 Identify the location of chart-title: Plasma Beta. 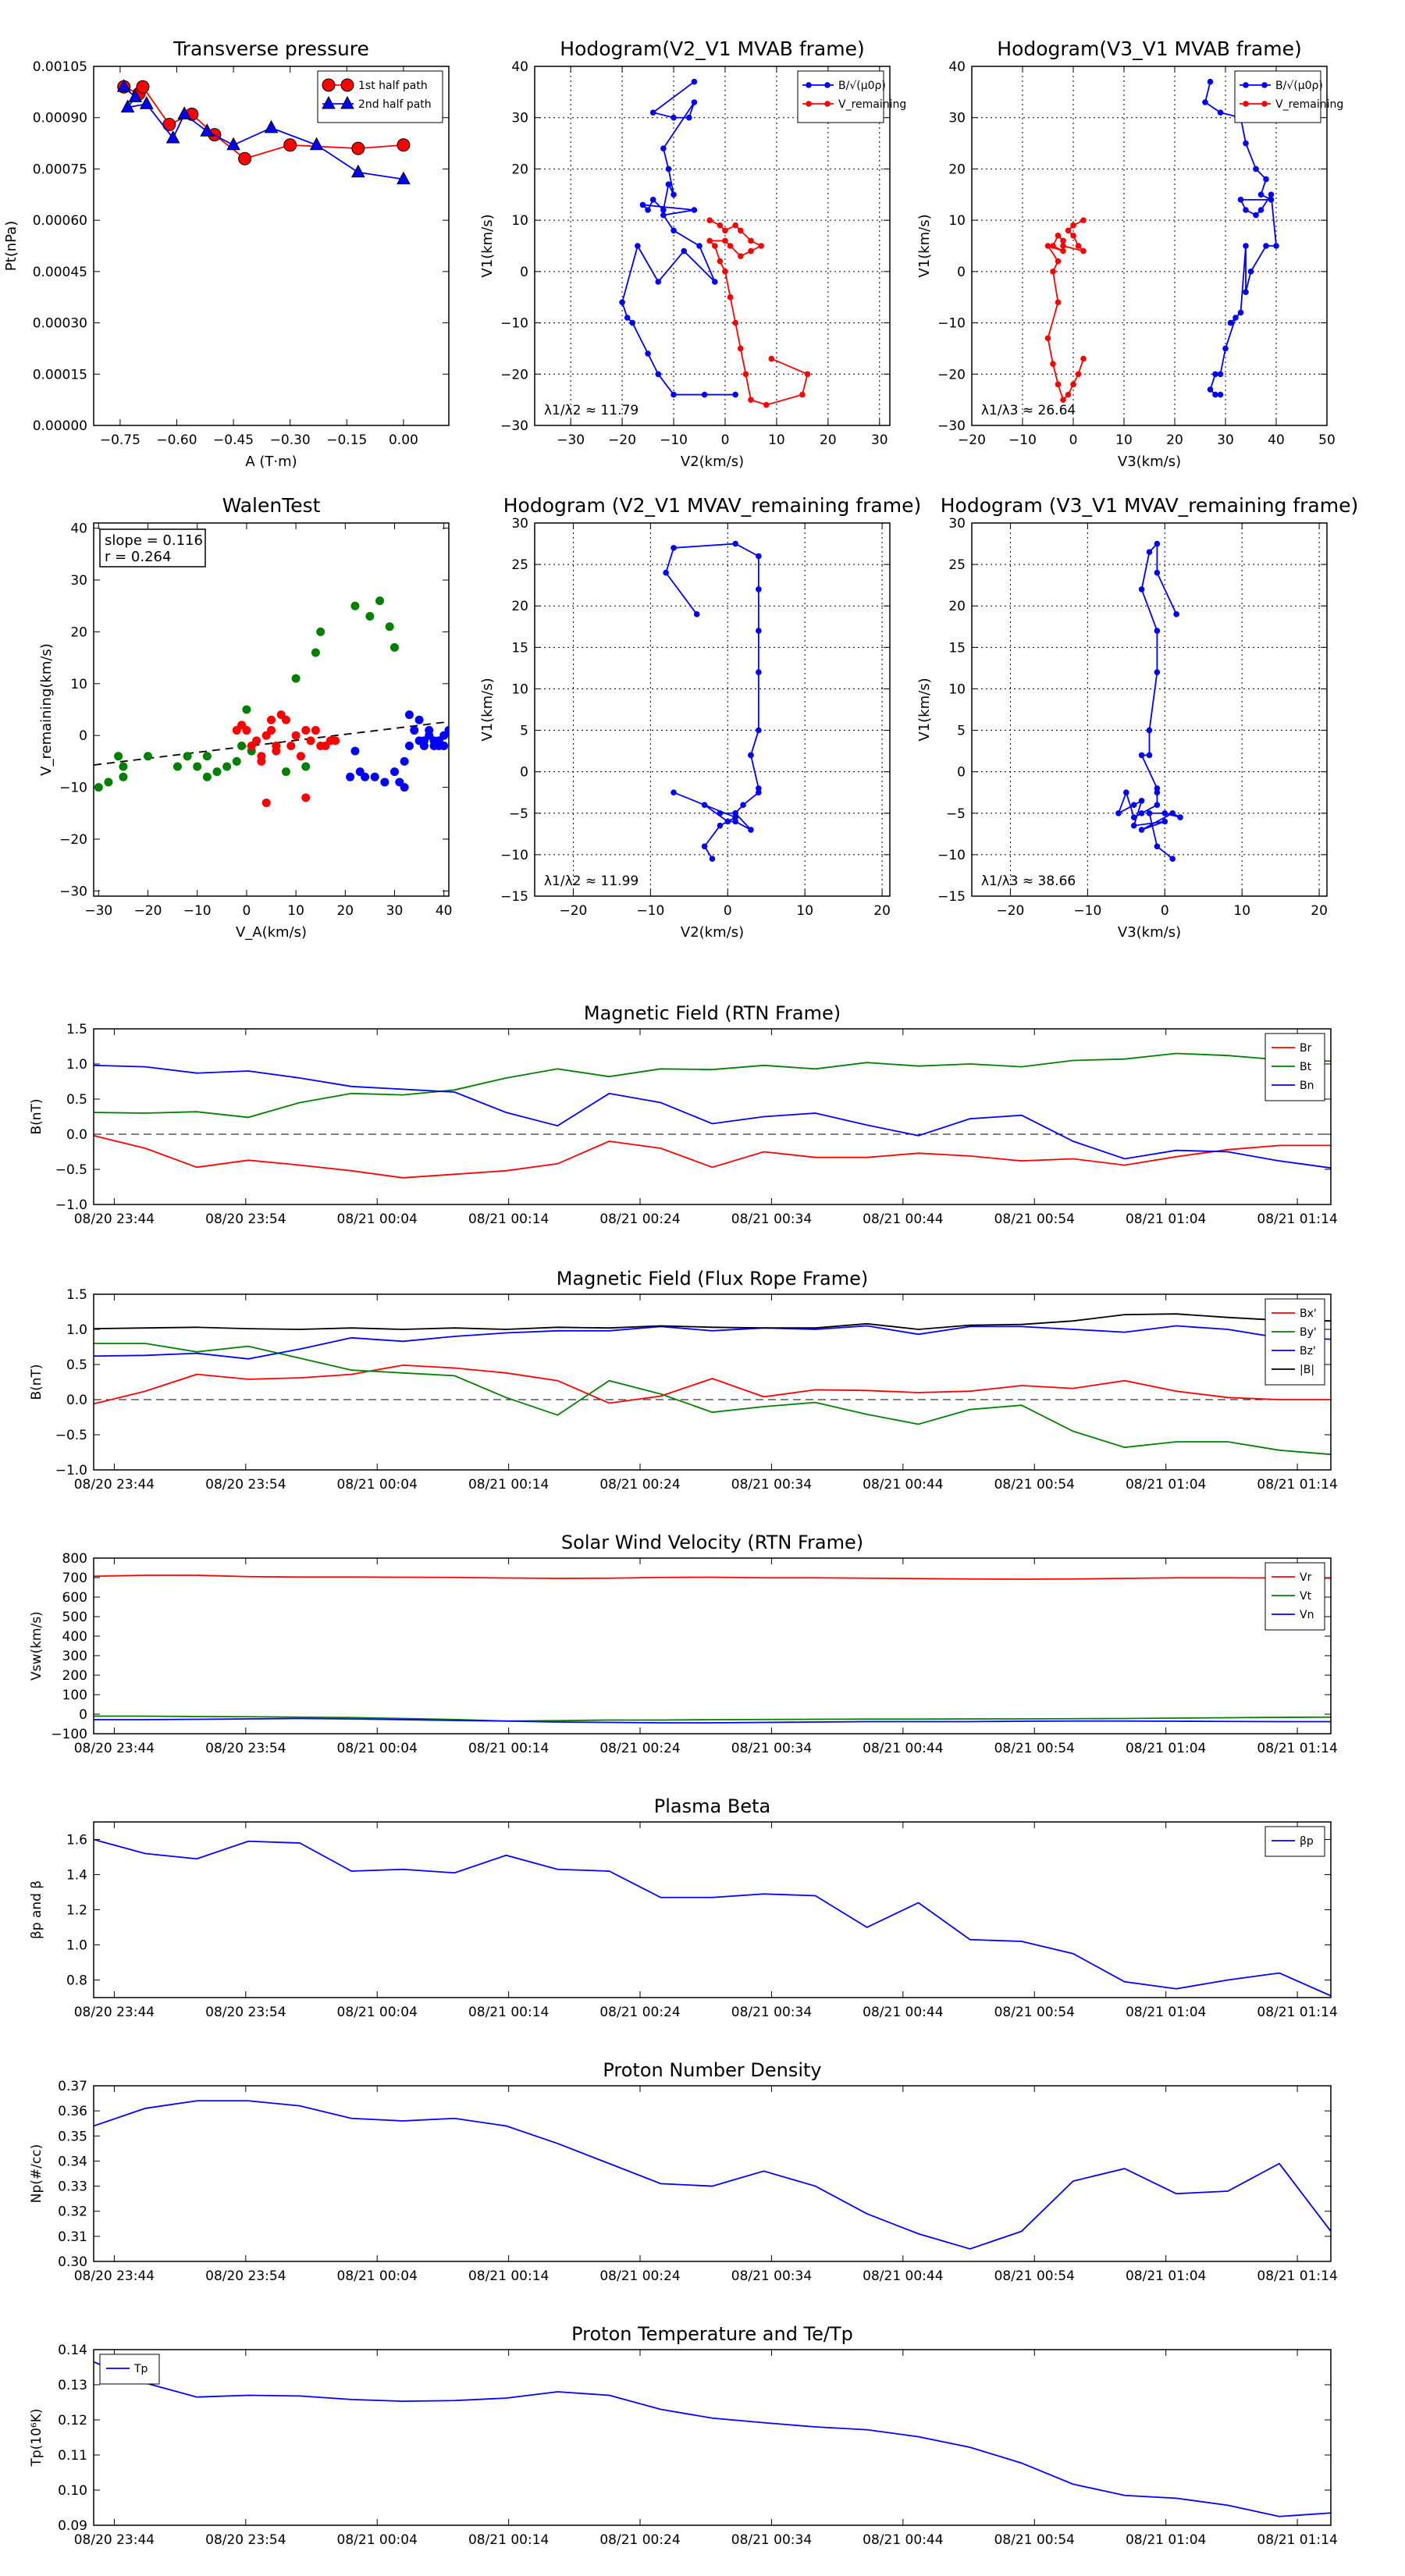
(712, 1806).